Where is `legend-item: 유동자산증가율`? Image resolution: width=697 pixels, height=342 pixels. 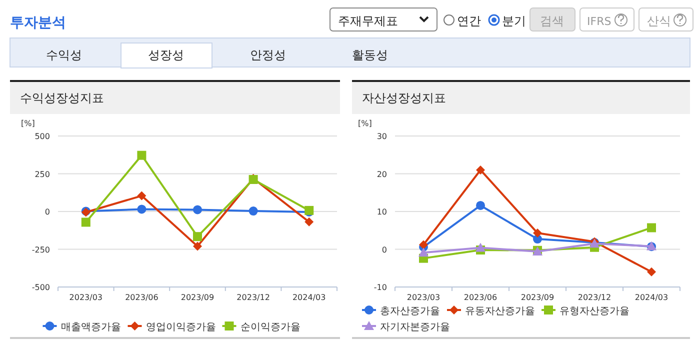 legend-item: 유동자산증가율 is located at coordinates (491, 311).